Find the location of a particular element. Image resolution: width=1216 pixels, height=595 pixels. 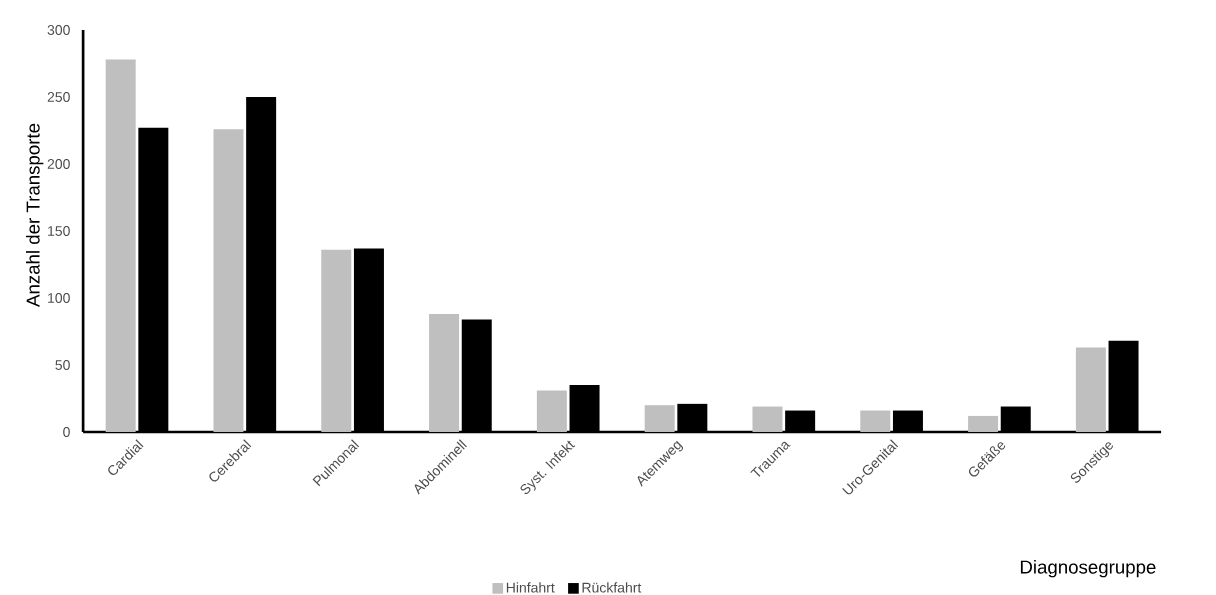

y-tick-label: 100 is located at coordinates (59, 298).